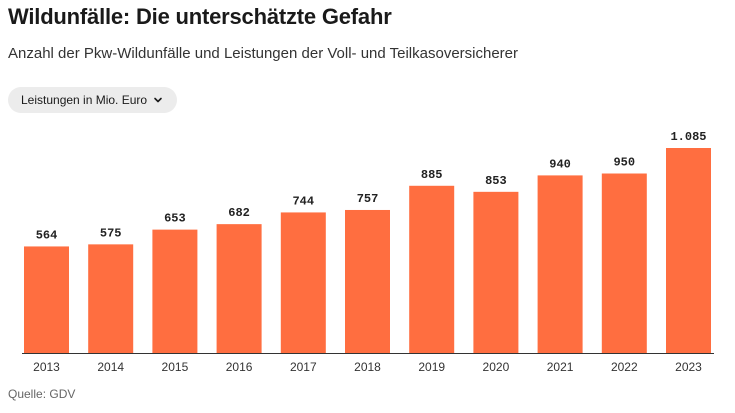 The image size is (735, 413). I want to click on bar-value-label: 744, so click(303, 201).